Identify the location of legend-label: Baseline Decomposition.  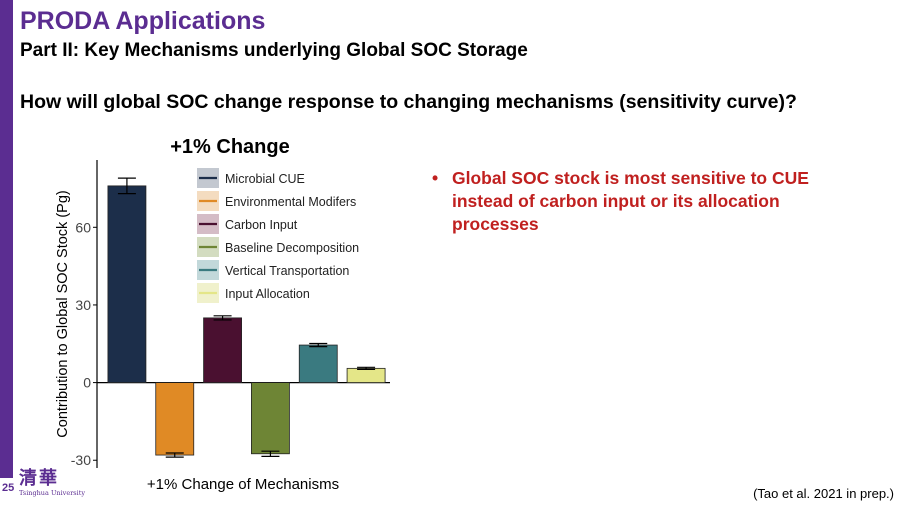
(292, 248).